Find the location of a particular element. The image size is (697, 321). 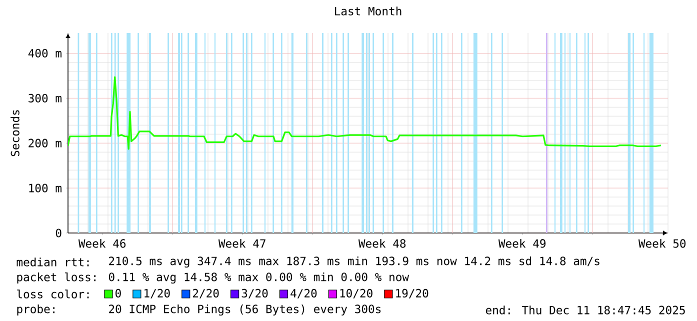

legend-label: 2/20 is located at coordinates (206, 293).